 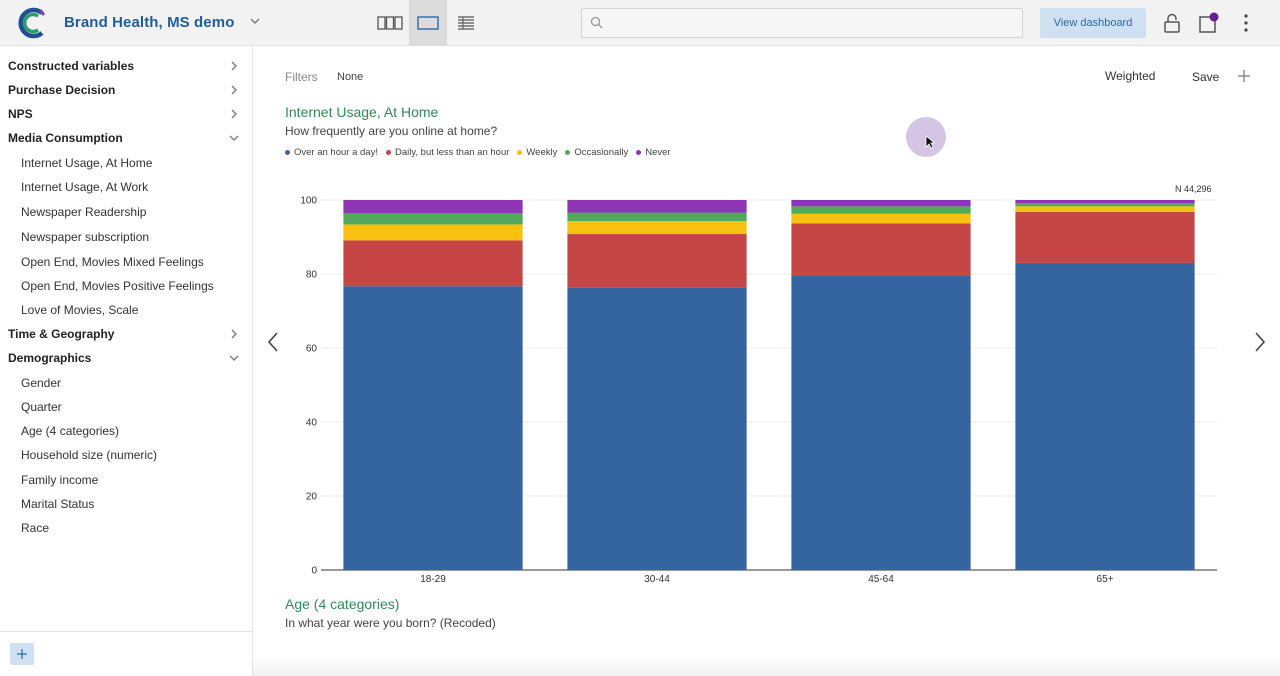 I want to click on legend-label: Never, so click(x=658, y=152).